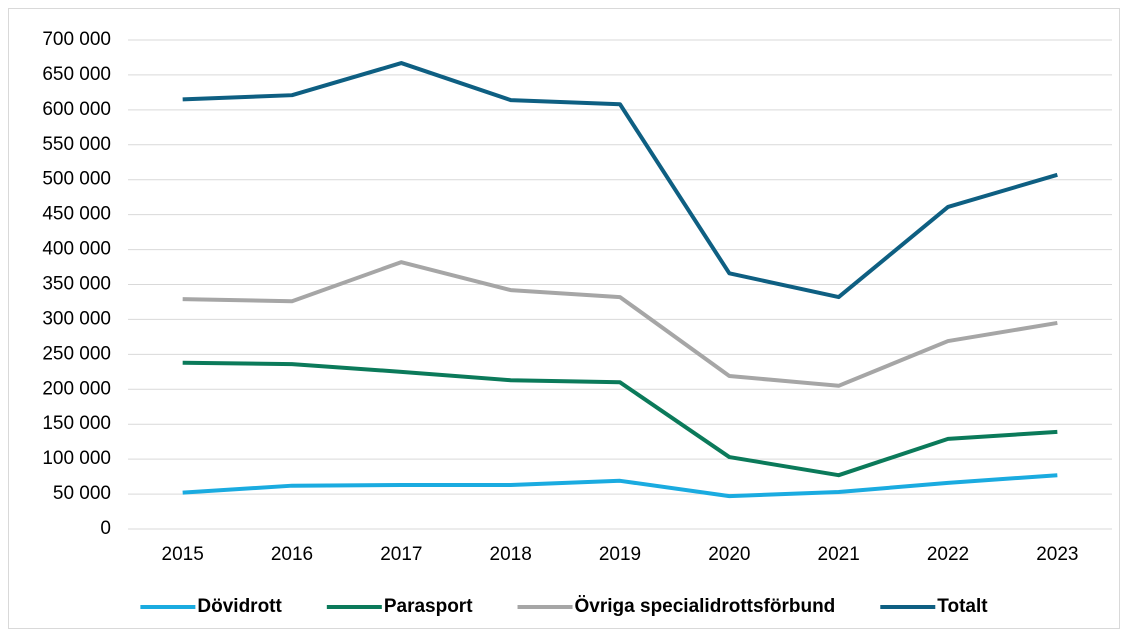 Image resolution: width=1128 pixels, height=642 pixels. Describe the element at coordinates (620, 554) in the screenshot. I see `x-tick-label: 2019` at that location.